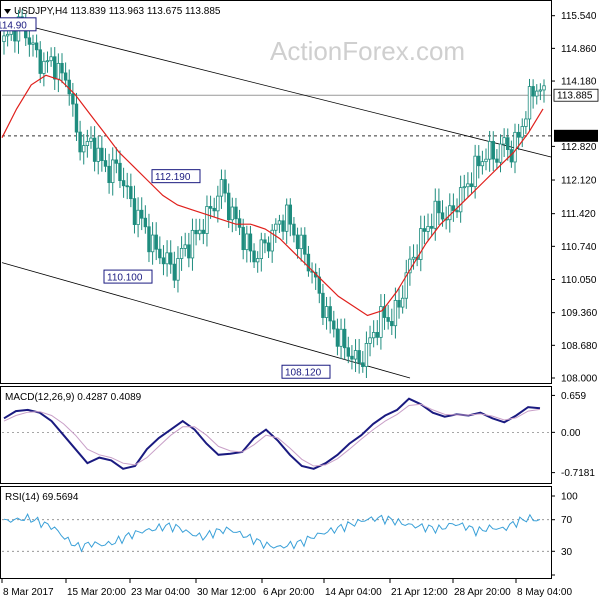 Image resolution: width=600 pixels, height=600 pixels. Describe the element at coordinates (42, 497) in the screenshot. I see `rsi-title: RSI(14) 69.5694` at that location.